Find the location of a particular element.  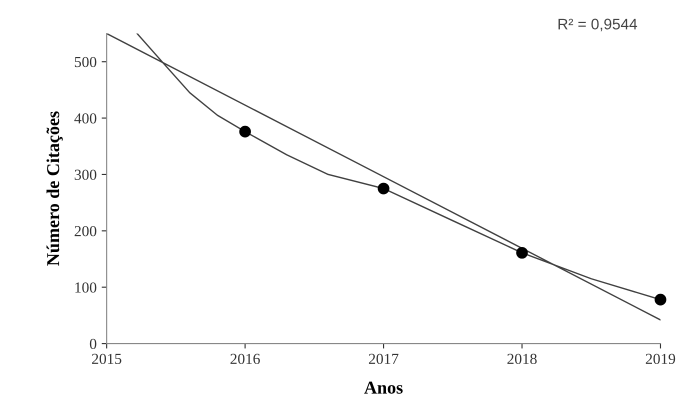

x-tick-label: 2017 is located at coordinates (383, 359).